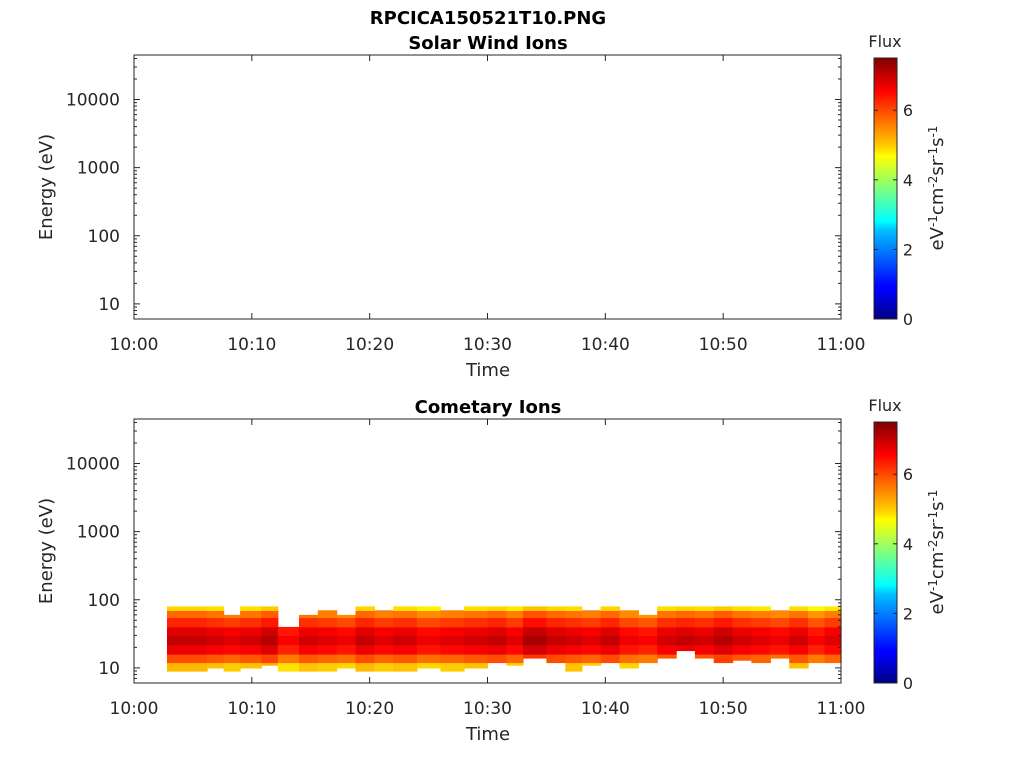  I want to click on colorbar-title: Flux, so click(884, 41).